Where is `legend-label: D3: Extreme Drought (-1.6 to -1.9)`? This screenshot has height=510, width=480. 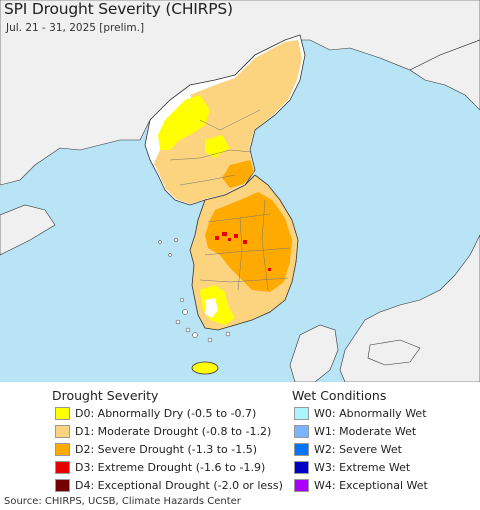
legend-label: D3: Extreme Drought (-1.6 to -1.9) is located at coordinates (170, 467).